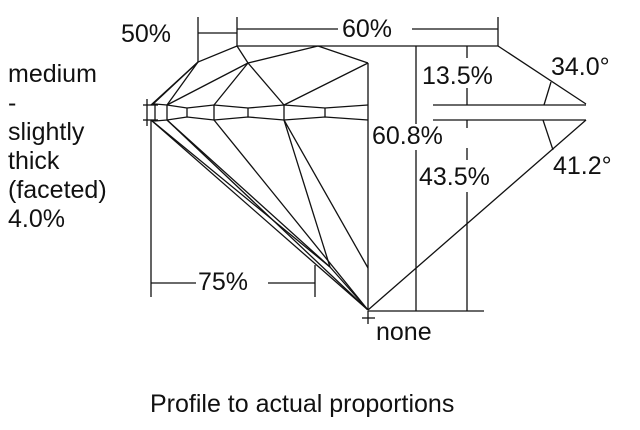 The width and height of the screenshot is (640, 430). I want to click on crown-angle-arc, so click(547, 93).